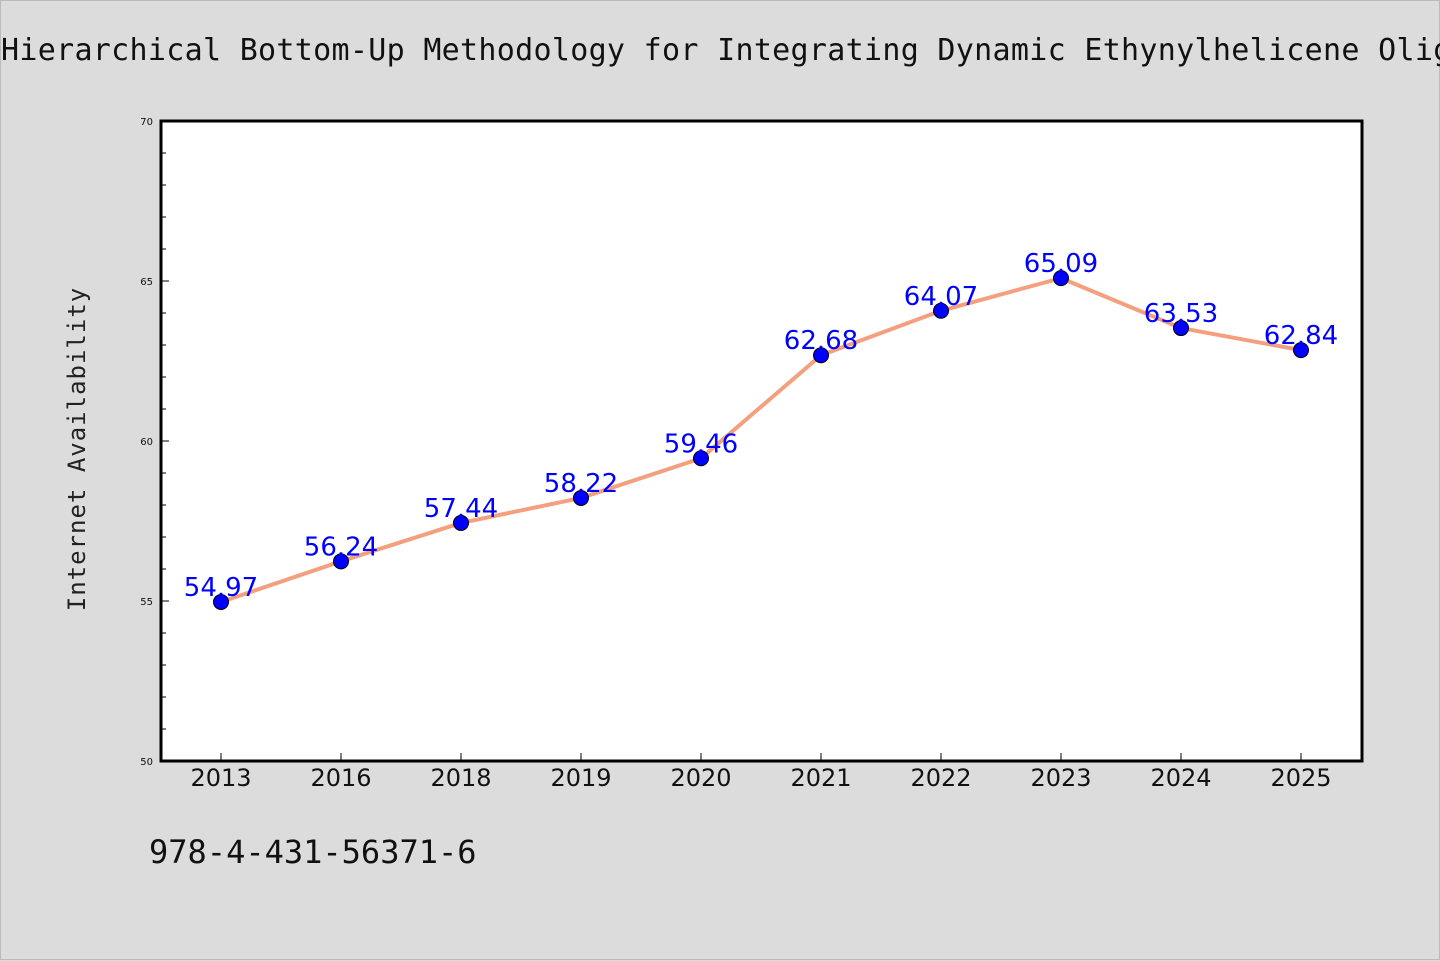 This screenshot has width=1440, height=961. Describe the element at coordinates (220, 778) in the screenshot. I see `x-tick-label: 2013` at that location.